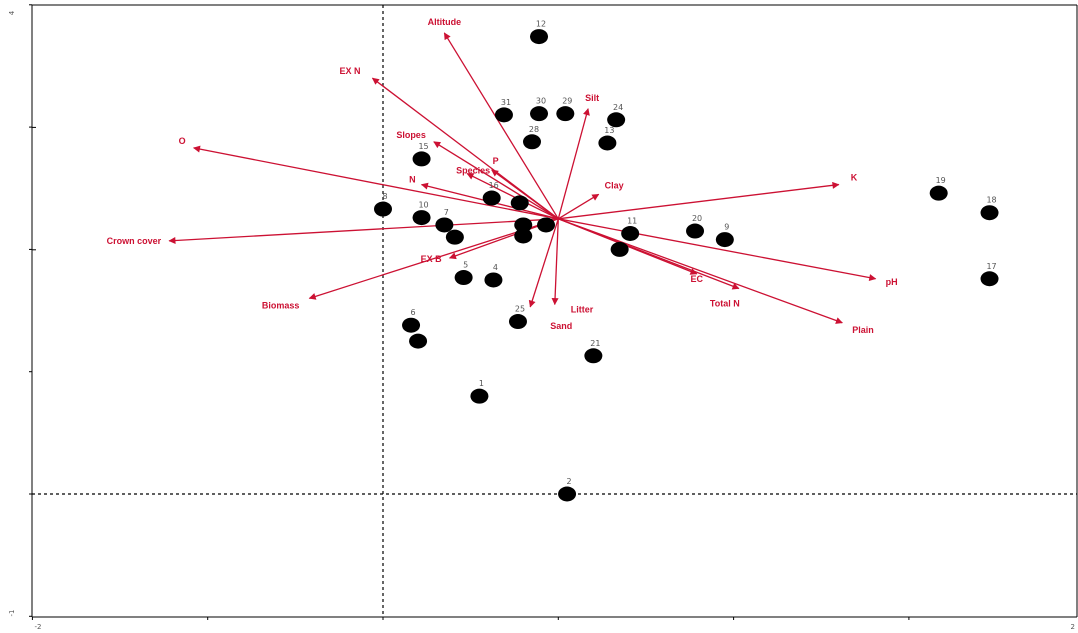  What do you see at coordinates (506, 102) in the screenshot?
I see `site-label: 31` at bounding box center [506, 102].